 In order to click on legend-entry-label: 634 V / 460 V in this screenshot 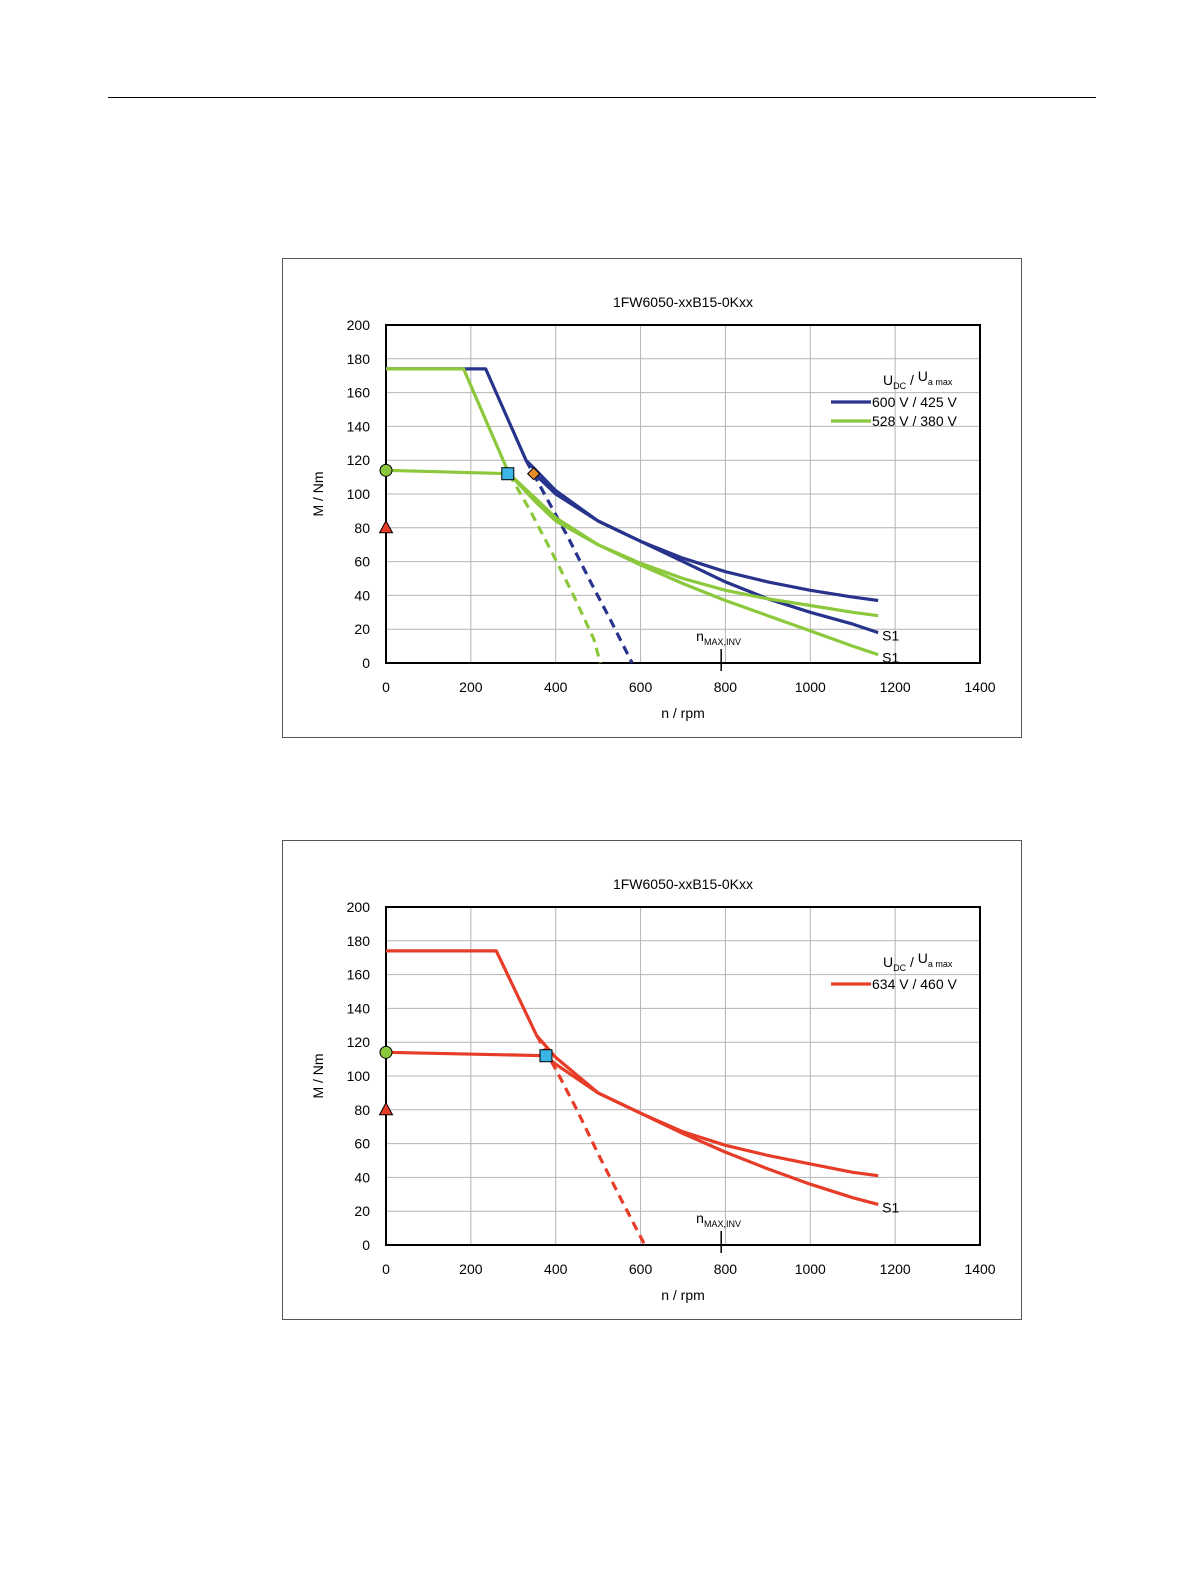, I will do `click(915, 984)`.